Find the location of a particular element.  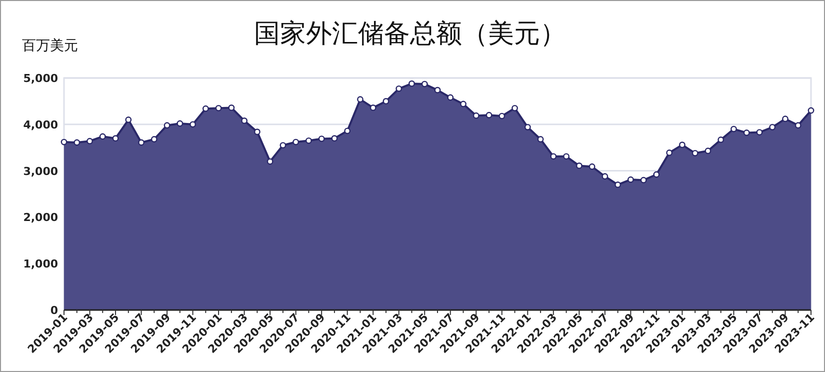

y-tick-label: 4,000 is located at coordinates (40, 125).